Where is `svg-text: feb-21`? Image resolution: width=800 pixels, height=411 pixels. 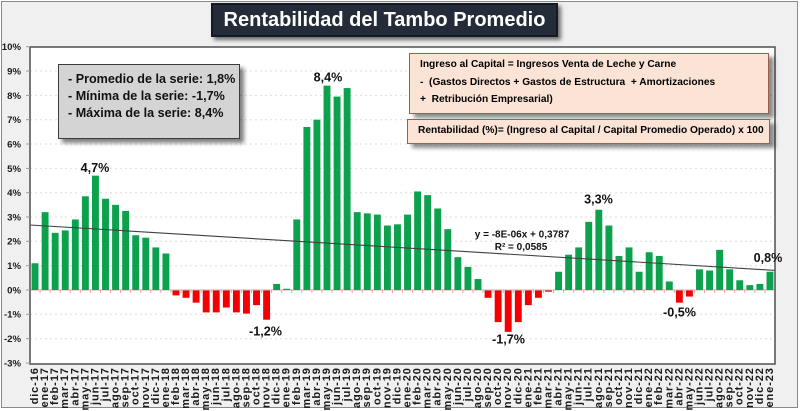
svg-text: feb-21 is located at coordinates (538, 386).